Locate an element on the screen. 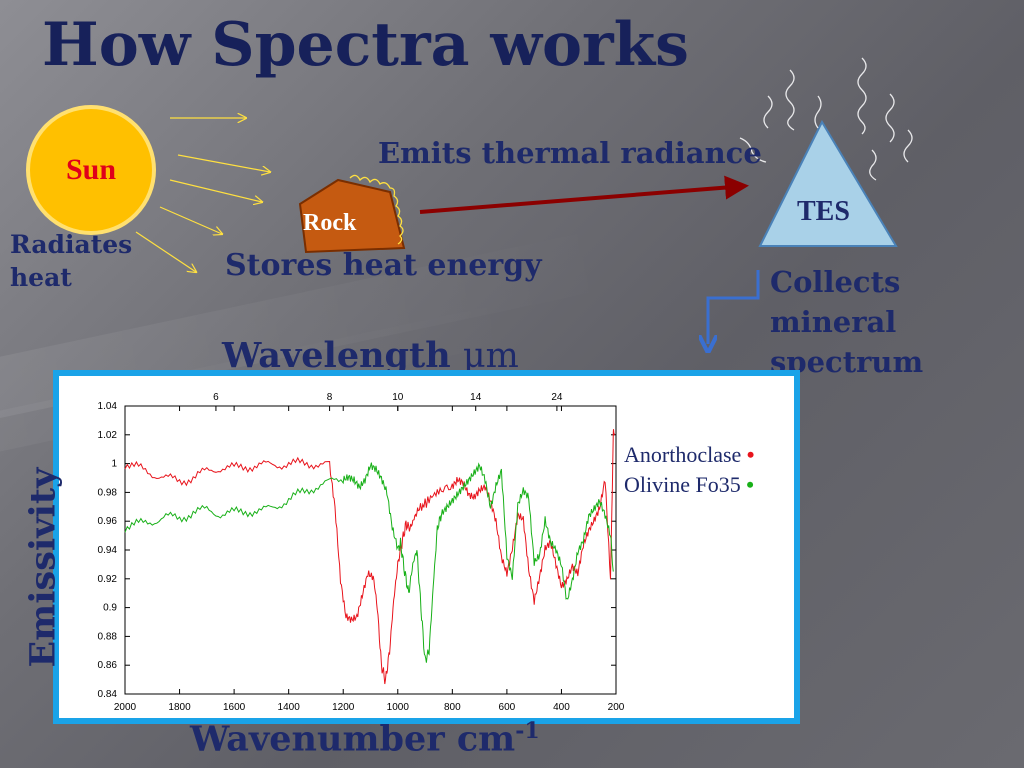  x2-tick-label: 8 is located at coordinates (330, 397).